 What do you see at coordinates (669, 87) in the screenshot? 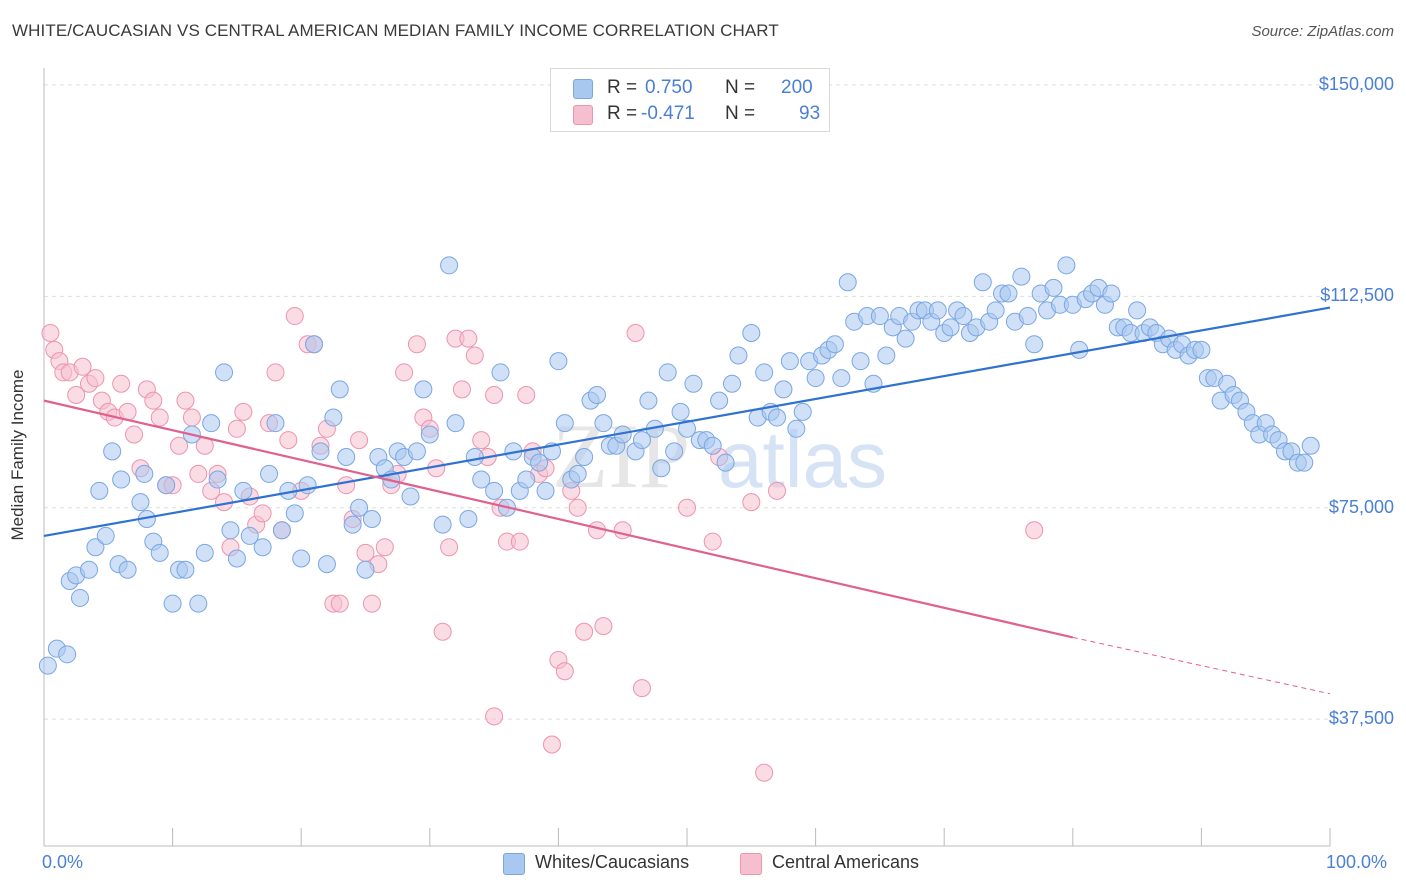
I see `legend-r-white: 0.750` at bounding box center [669, 87].